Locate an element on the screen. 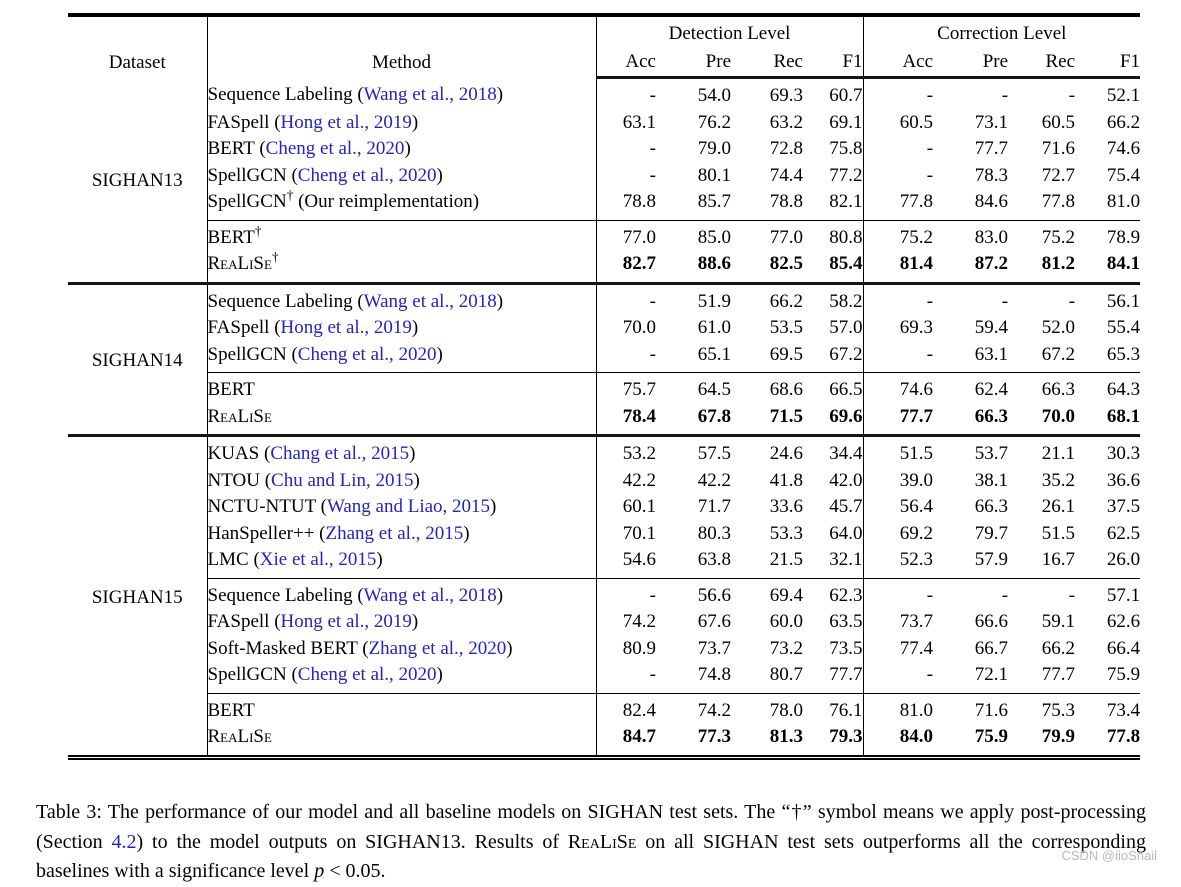 This screenshot has width=1181, height=887. method-name: Sequence Labeling is located at coordinates (280, 301).